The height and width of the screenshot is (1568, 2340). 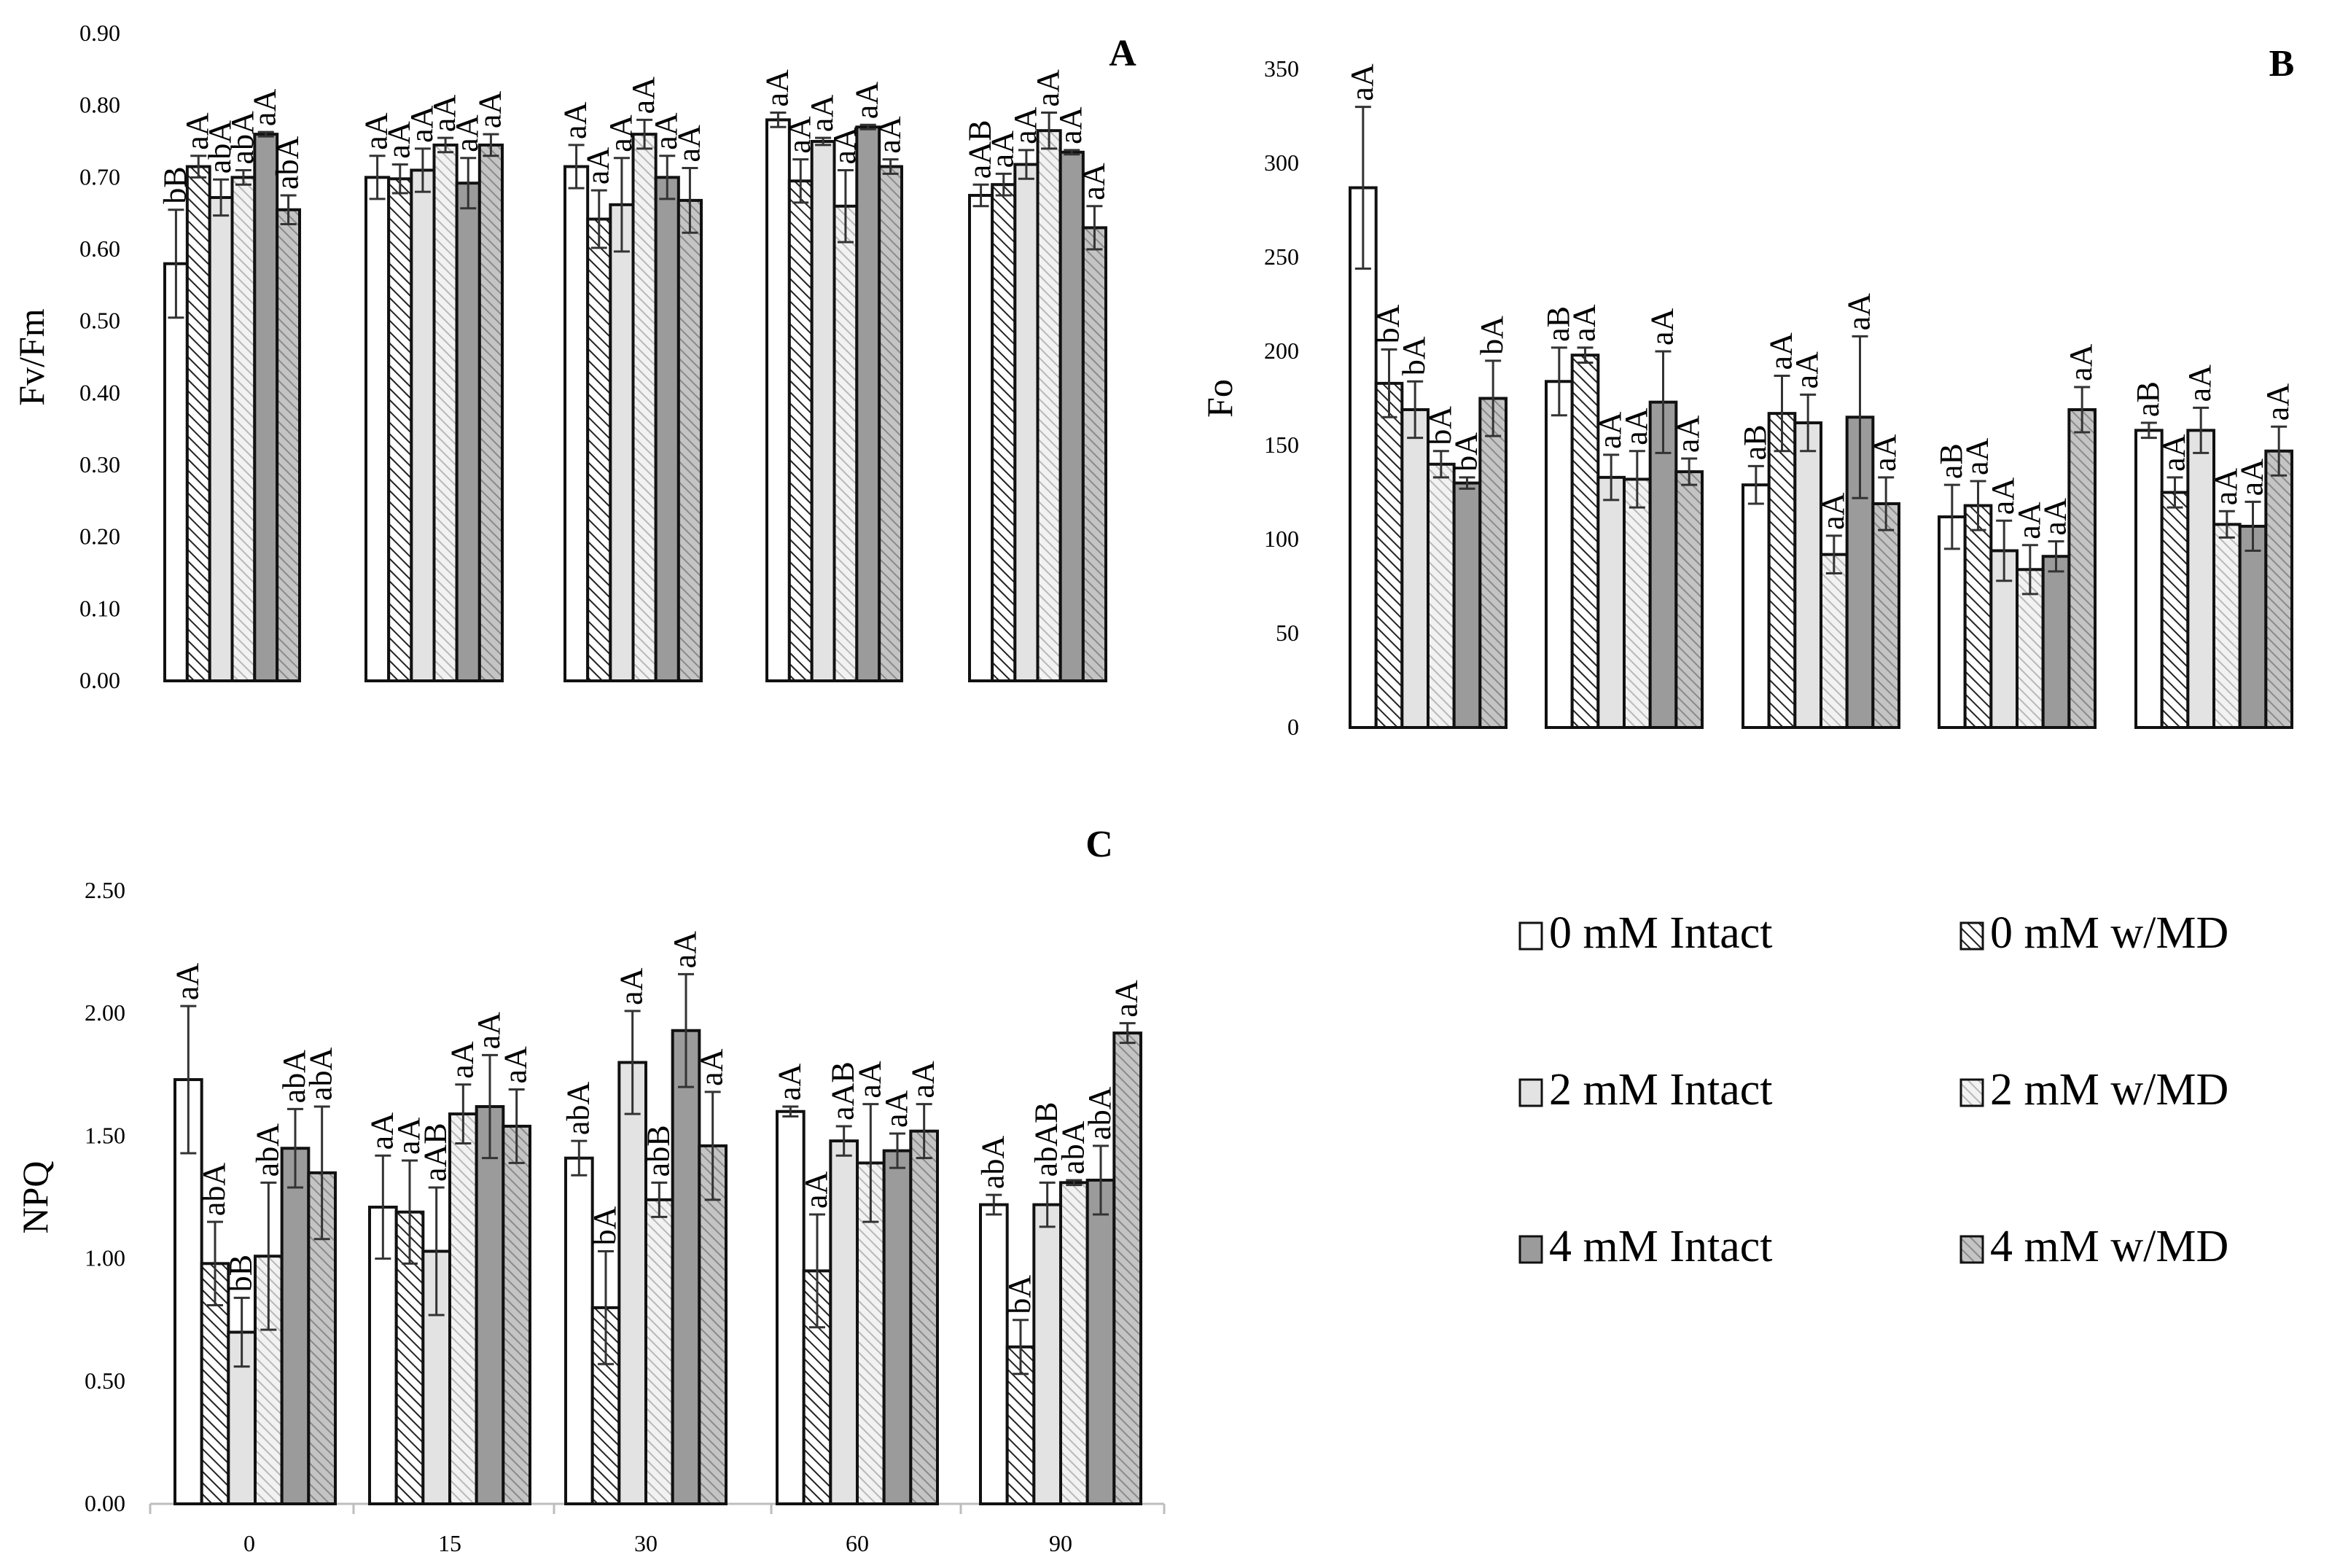 I want to click on y-axis-label: Fo, so click(x=1219, y=399).